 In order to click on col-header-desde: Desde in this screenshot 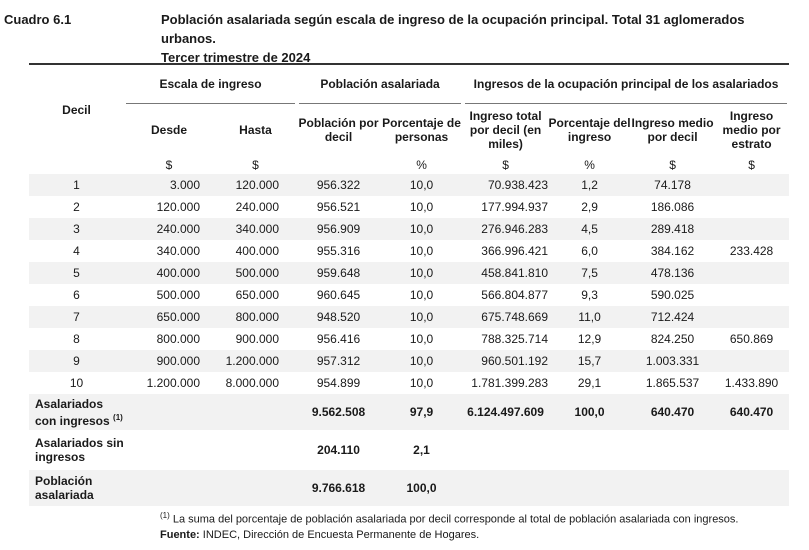, I will do `click(169, 130)`.